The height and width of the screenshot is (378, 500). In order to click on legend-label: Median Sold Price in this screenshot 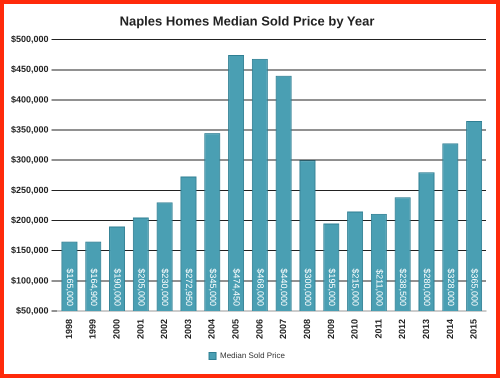, I will do `click(253, 355)`.